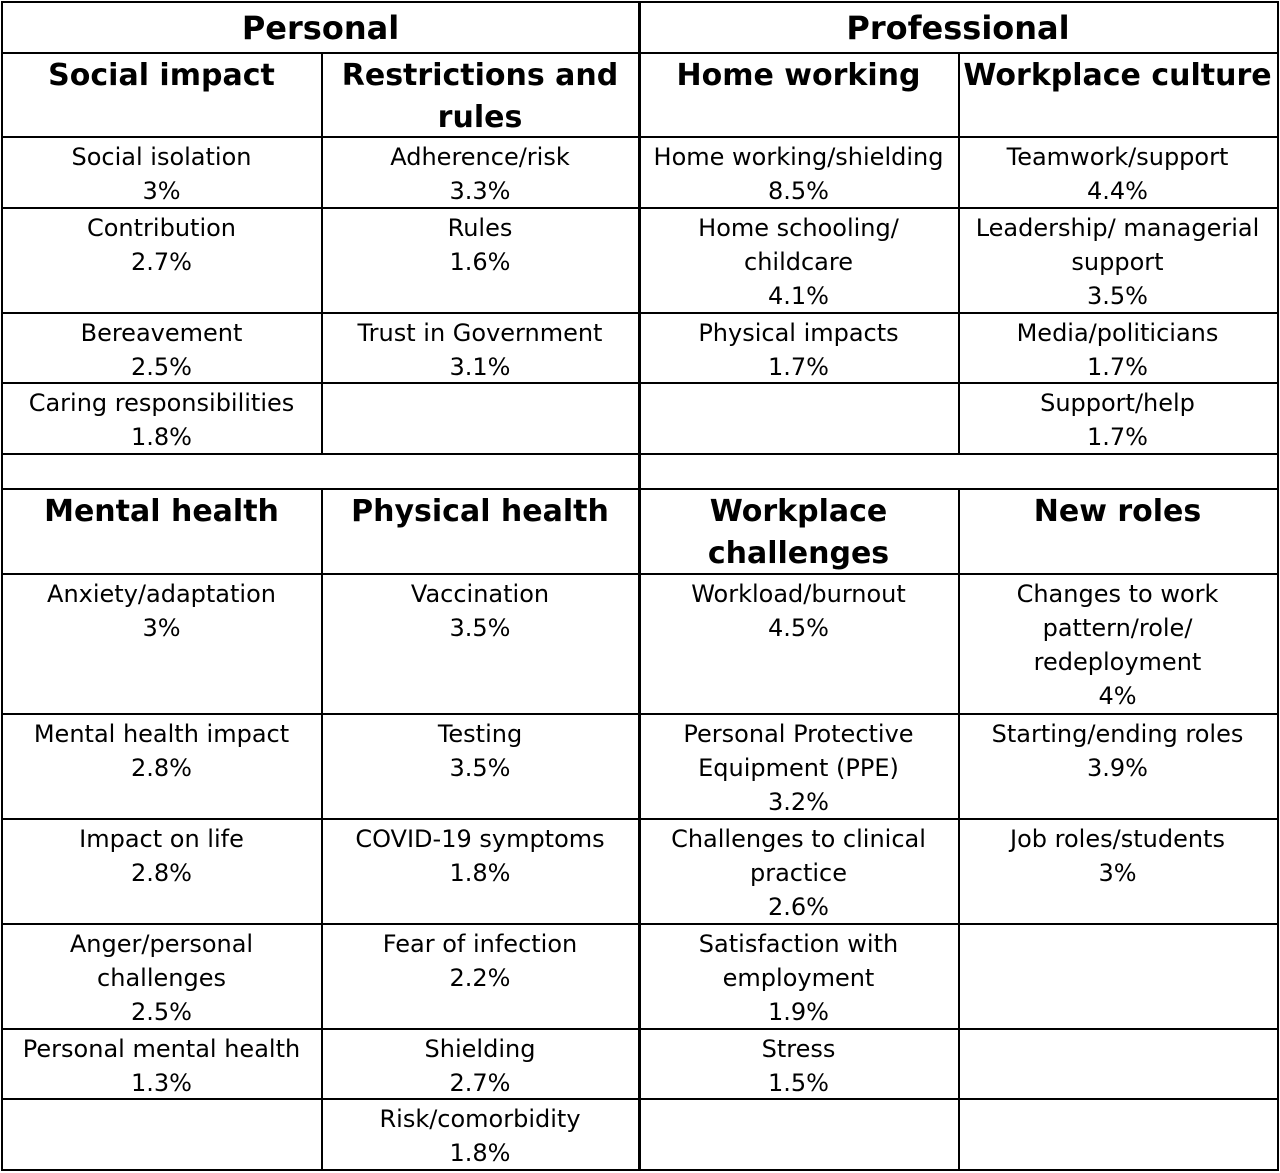 The height and width of the screenshot is (1173, 1280). I want to click on table-cell: Home schooling/childcare 4.1%, so click(798, 259).